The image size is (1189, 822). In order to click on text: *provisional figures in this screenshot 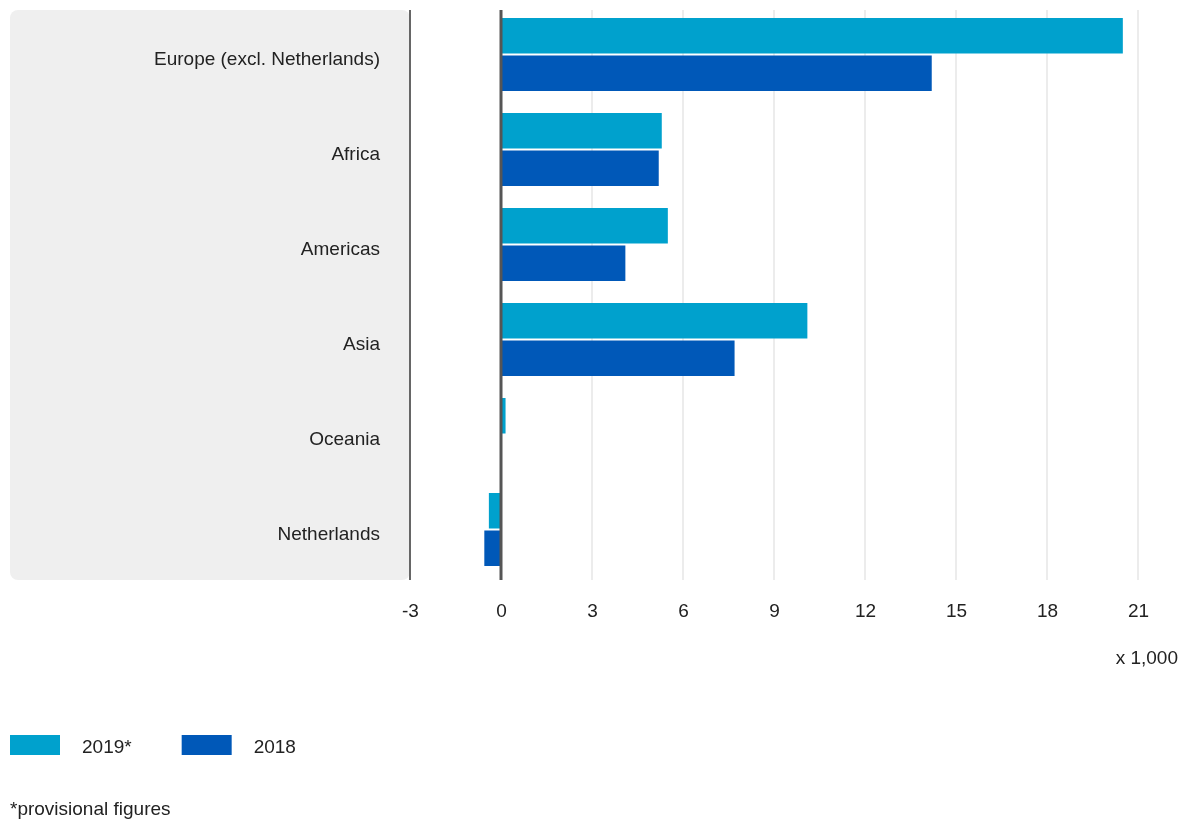, I will do `click(90, 808)`.